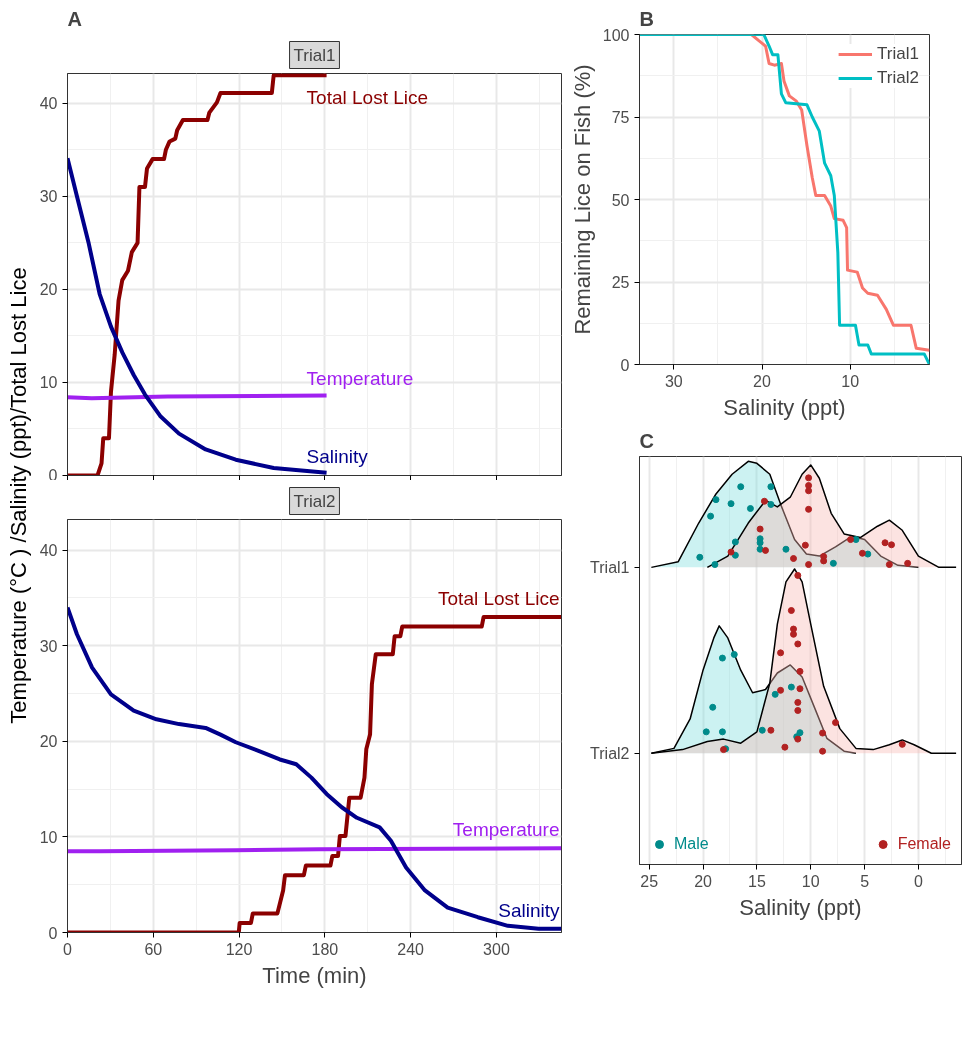  Describe the element at coordinates (48, 837) in the screenshot. I see `y-tick-label: 10` at that location.